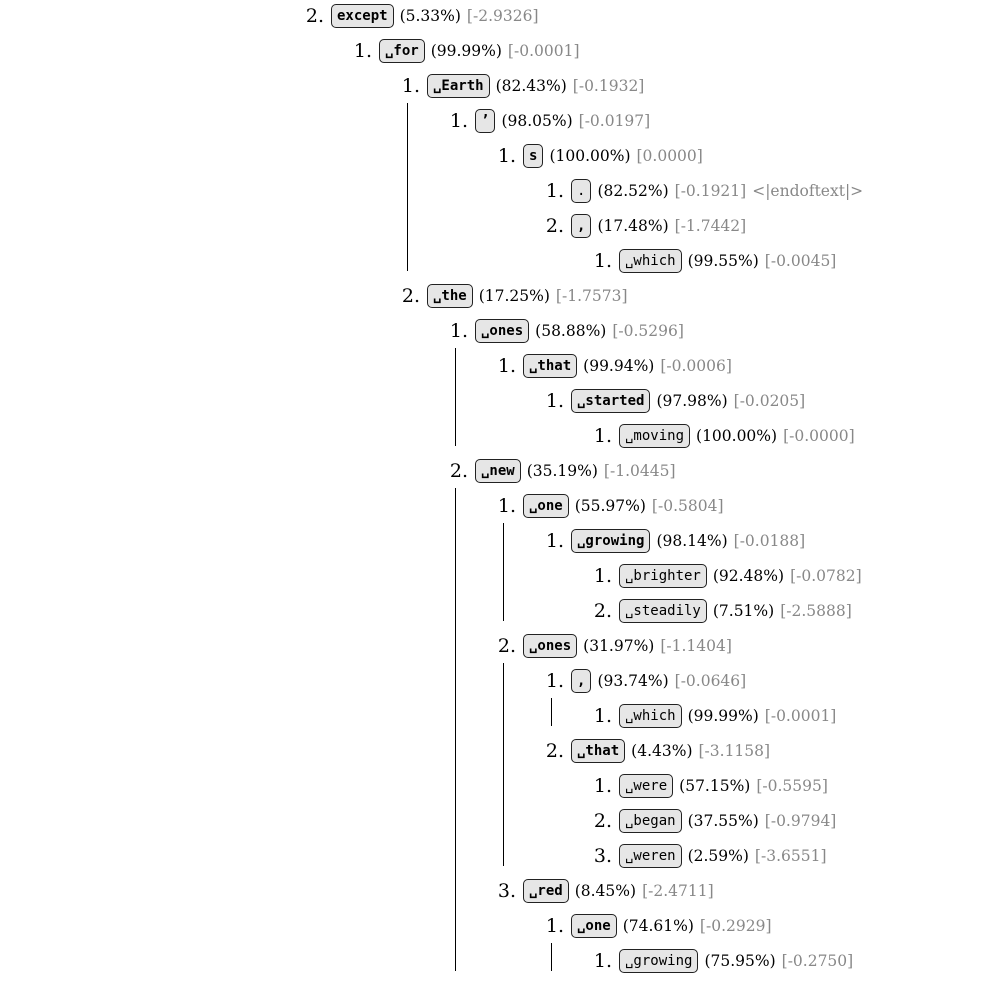 This screenshot has height=982, width=989. What do you see at coordinates (725, 785) in the screenshot?
I see `tree-row: 1. ␣were (57.15%) [-0.5595]` at bounding box center [725, 785].